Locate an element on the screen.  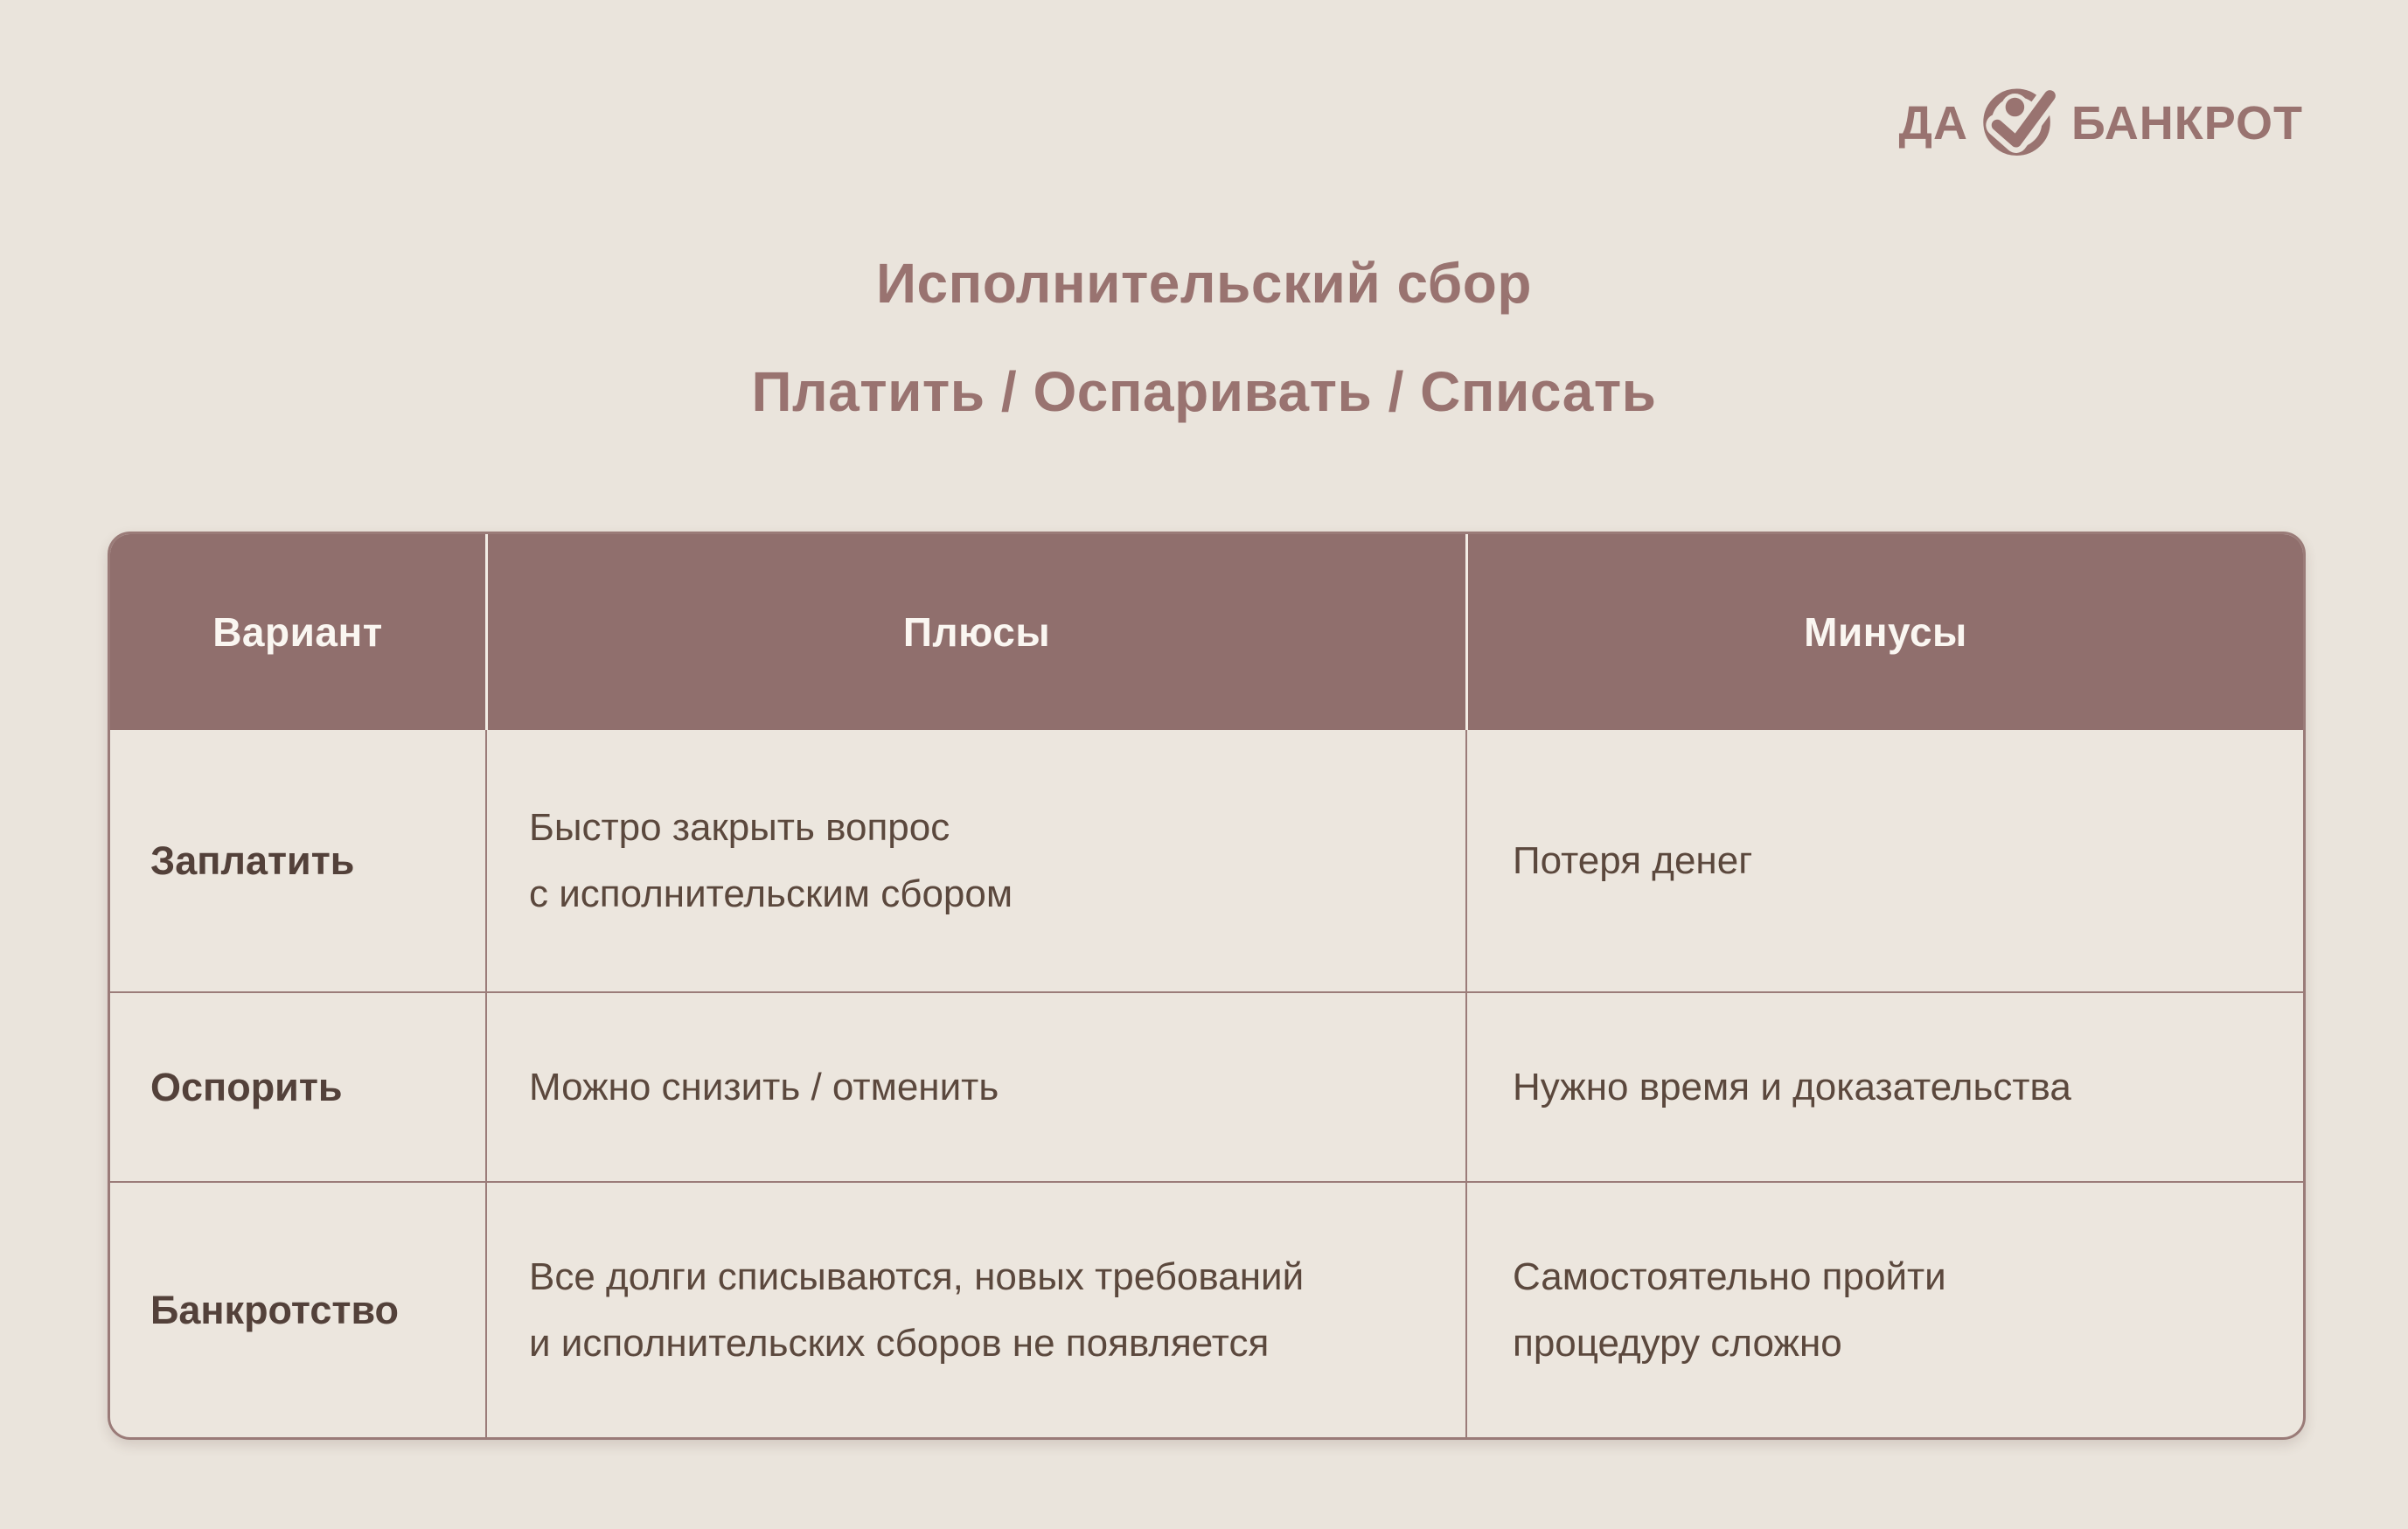
option-cell-bankruptcy: Банкротство is located at coordinates (274, 1309).